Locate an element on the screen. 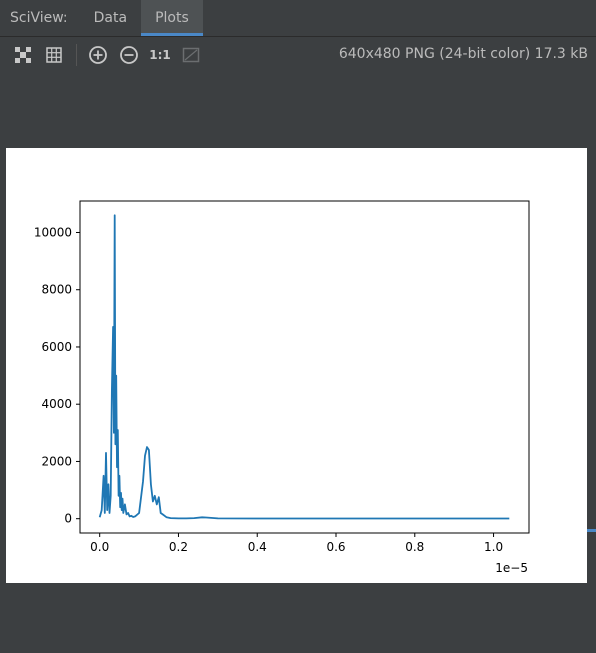 This screenshot has height=653, width=596. x-tick-label: 1.0 is located at coordinates (493, 547).